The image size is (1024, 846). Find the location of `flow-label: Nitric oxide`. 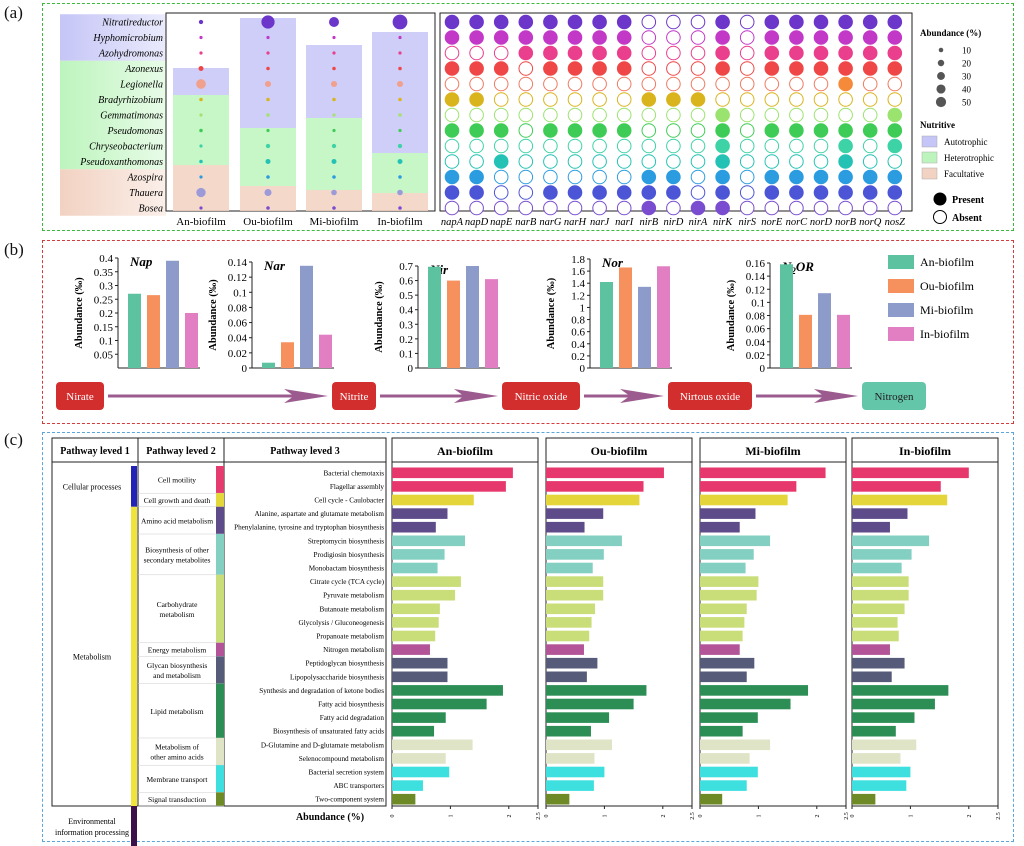

flow-label: Nitric oxide is located at coordinates (541, 397).